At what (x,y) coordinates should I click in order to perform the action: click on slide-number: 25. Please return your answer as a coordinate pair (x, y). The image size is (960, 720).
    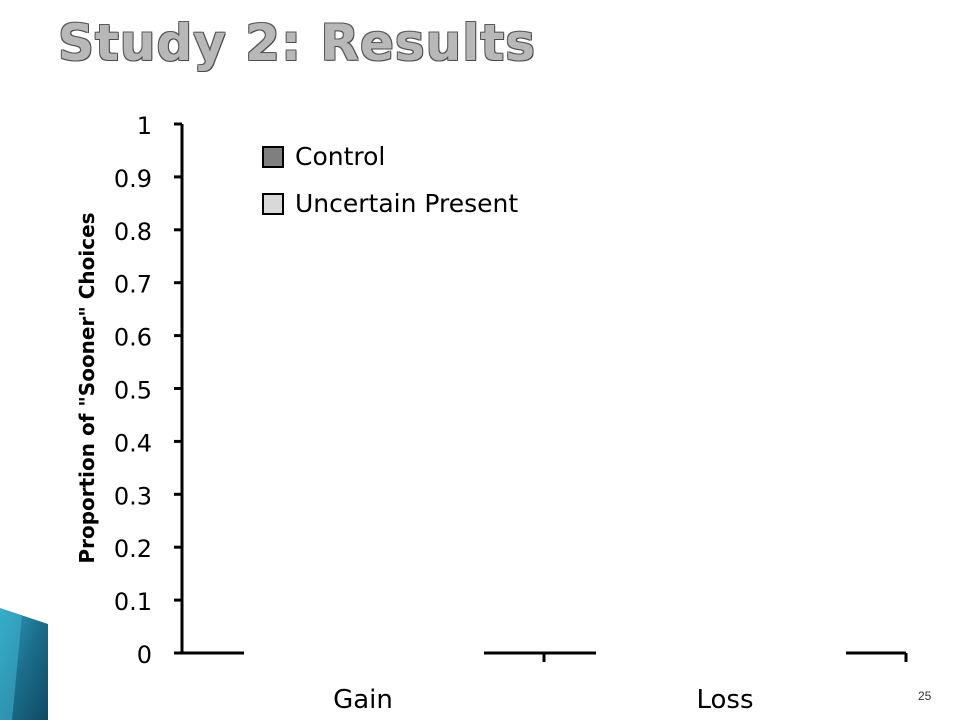
    Looking at the image, I should click on (925, 696).